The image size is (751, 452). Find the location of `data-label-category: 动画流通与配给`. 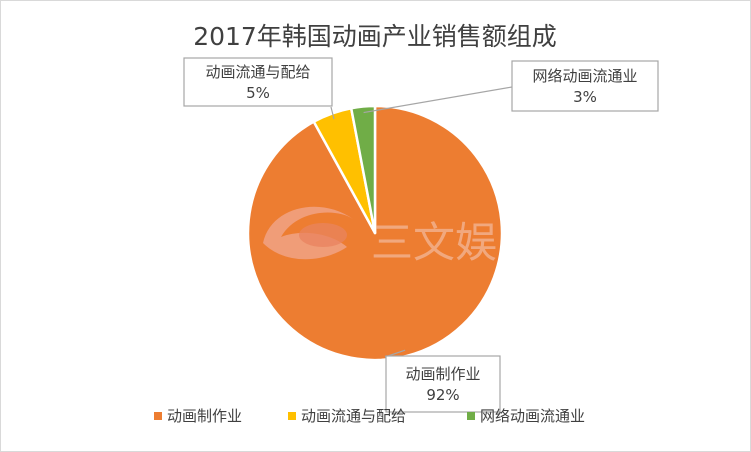

data-label-category: 动画流通与配给 is located at coordinates (257, 72).